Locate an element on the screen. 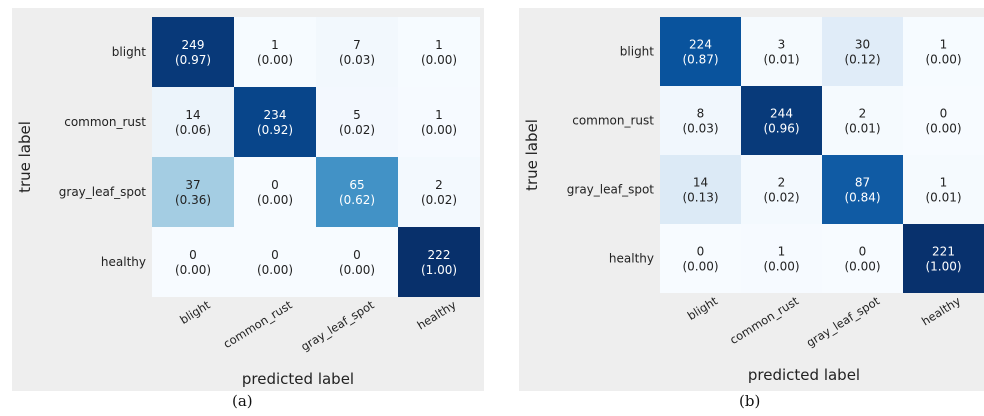 The height and width of the screenshot is (416, 984). heatmap-cell-b-r3-c3 is located at coordinates (943, 258).